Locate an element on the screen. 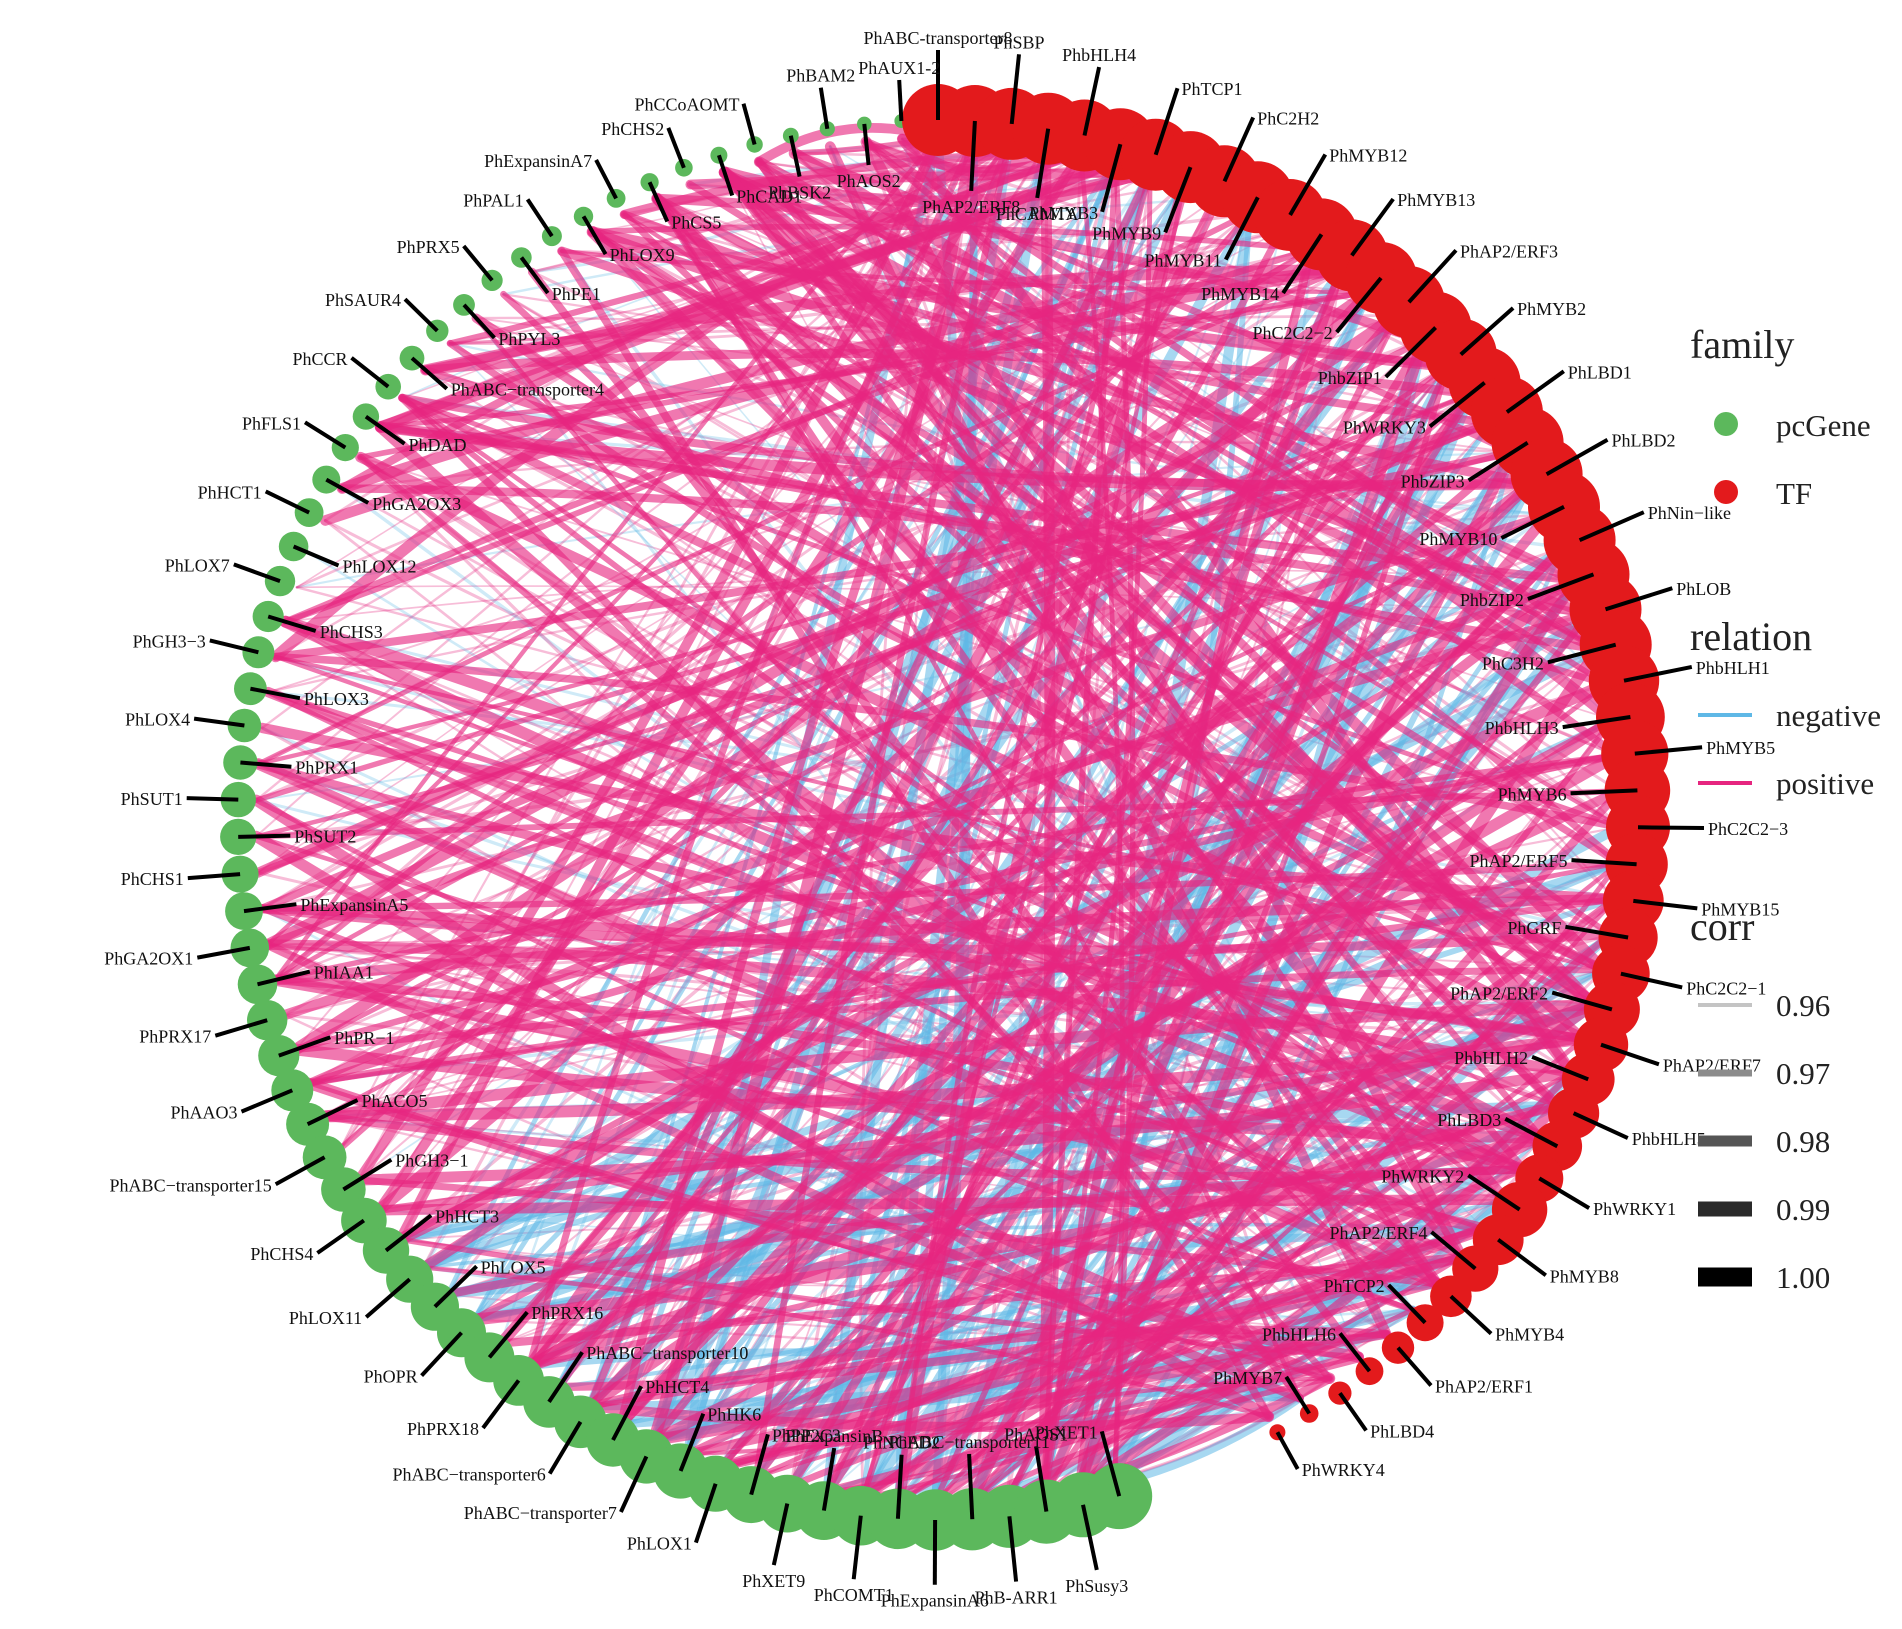 The width and height of the screenshot is (1902, 1629). node-label-phap2-erf1: PhAP2/ERF1 is located at coordinates (1484, 1387).